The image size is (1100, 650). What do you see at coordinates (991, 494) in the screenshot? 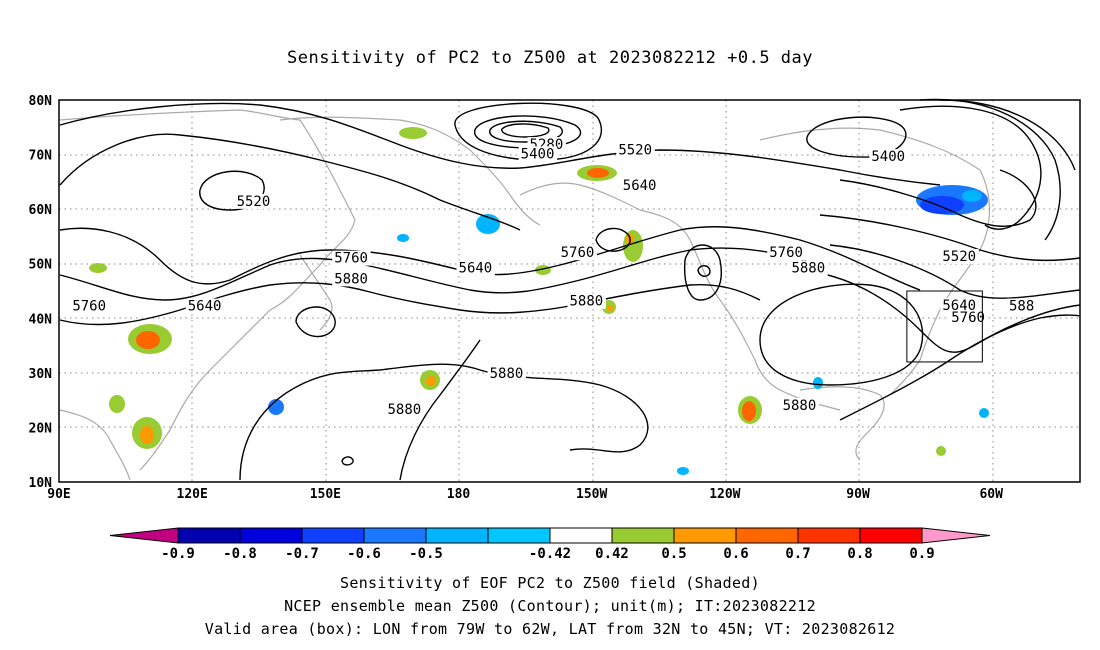
I see `lon-label-60w: 60W` at bounding box center [991, 494].